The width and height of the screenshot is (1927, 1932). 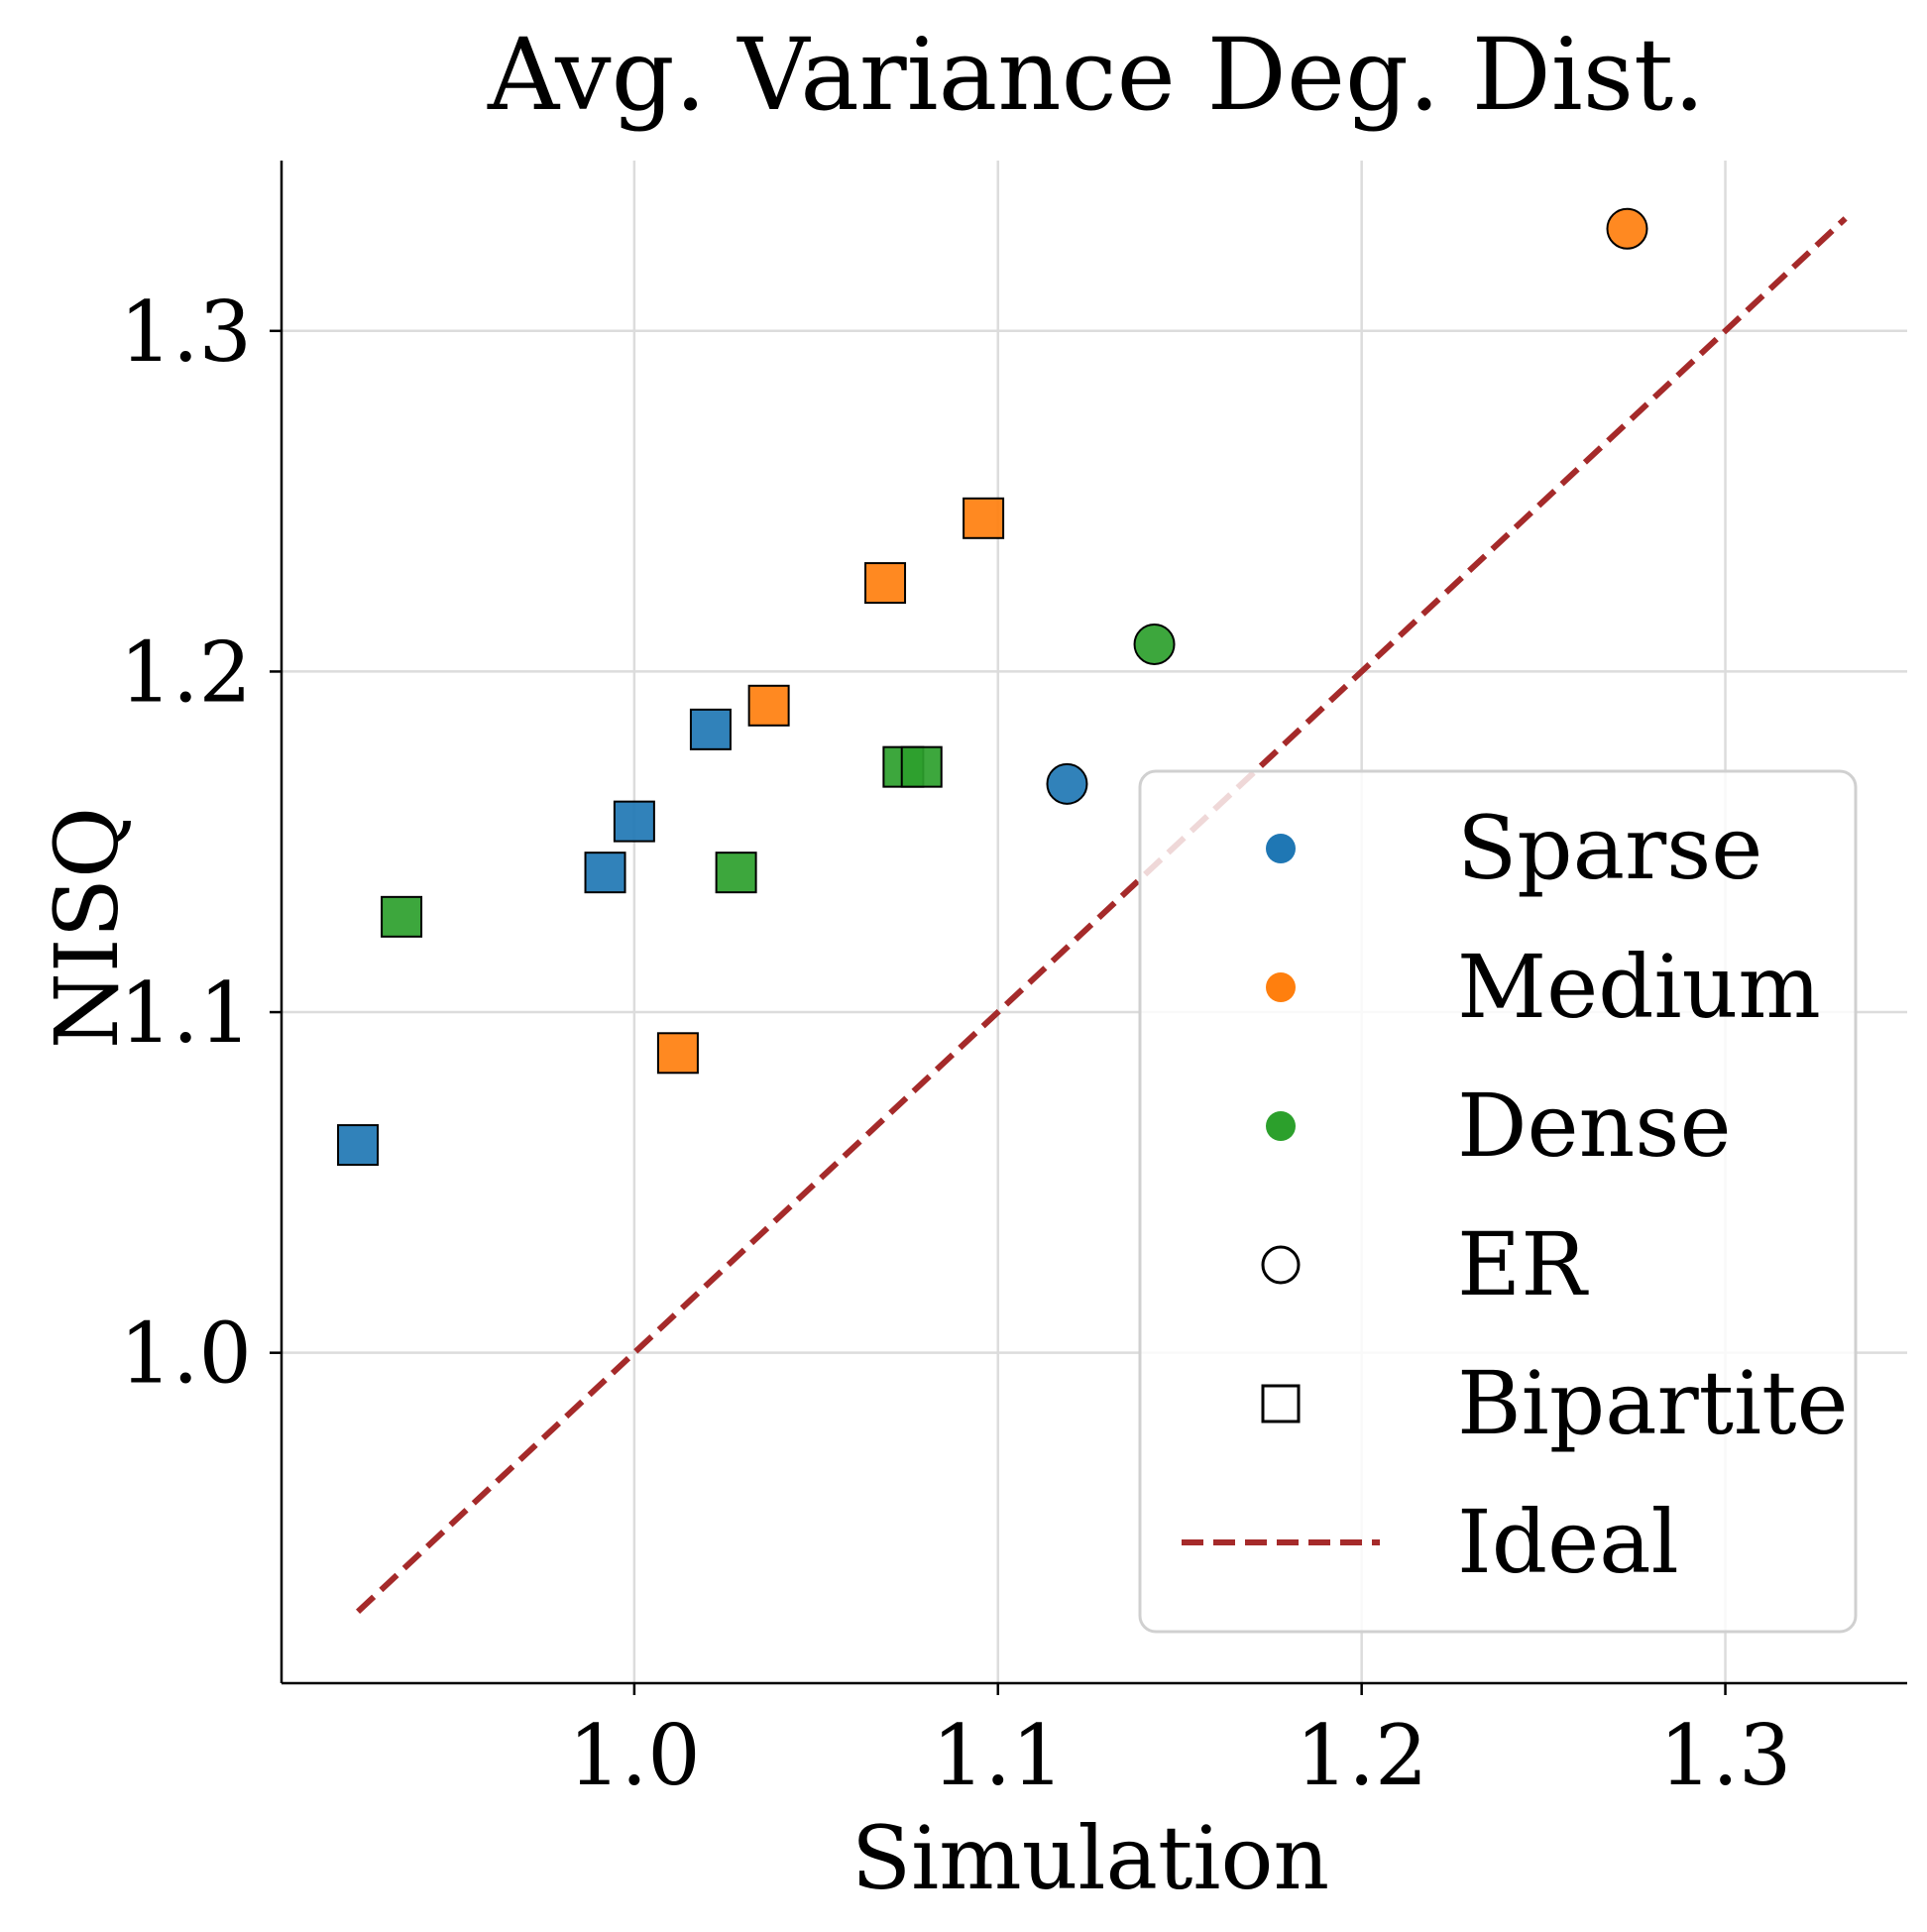 What do you see at coordinates (634, 1755) in the screenshot?
I see `x-tick-label-0: 1.0` at bounding box center [634, 1755].